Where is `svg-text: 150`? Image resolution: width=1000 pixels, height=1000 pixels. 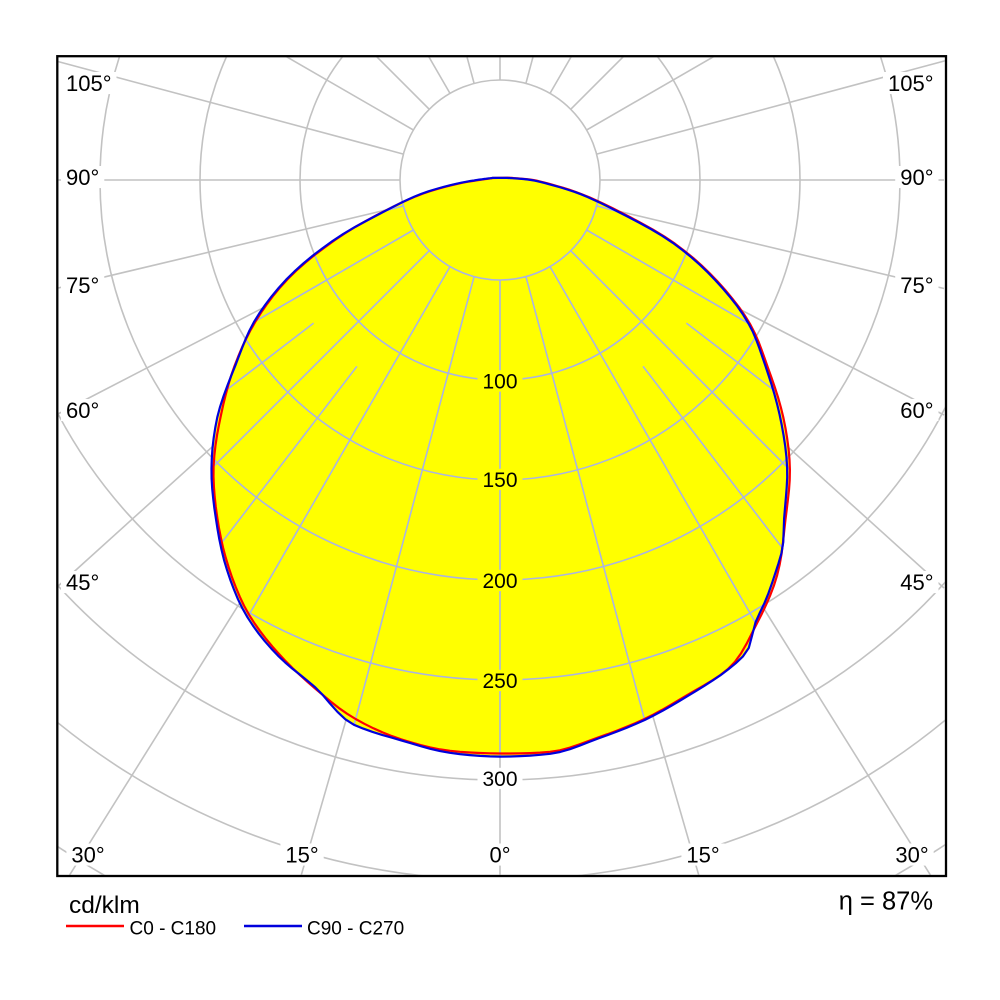
svg-text: 150 is located at coordinates (499, 480).